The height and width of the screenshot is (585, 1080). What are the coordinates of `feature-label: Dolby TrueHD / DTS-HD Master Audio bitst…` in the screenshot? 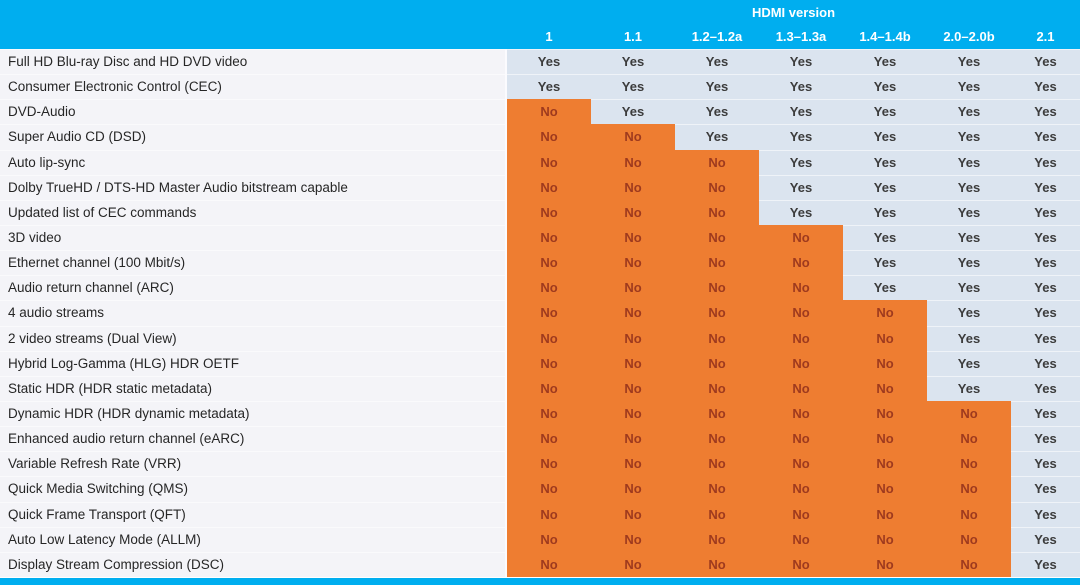 It's located at (253, 187).